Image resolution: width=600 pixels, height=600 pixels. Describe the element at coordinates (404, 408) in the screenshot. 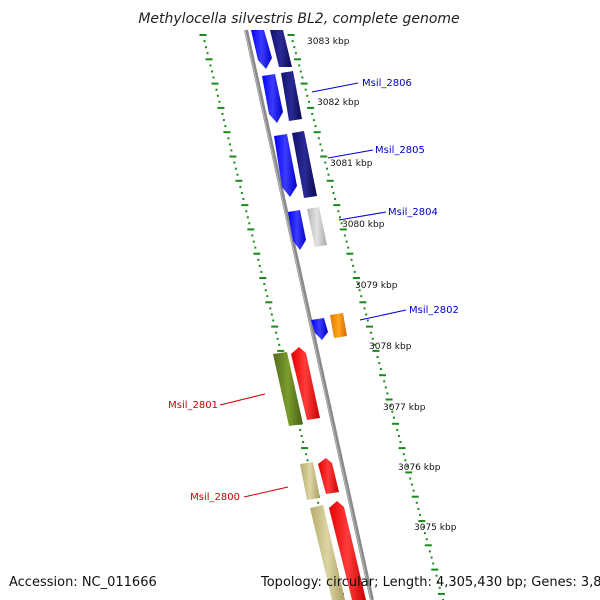

I see `kbp-label: 3077 kbp` at that location.